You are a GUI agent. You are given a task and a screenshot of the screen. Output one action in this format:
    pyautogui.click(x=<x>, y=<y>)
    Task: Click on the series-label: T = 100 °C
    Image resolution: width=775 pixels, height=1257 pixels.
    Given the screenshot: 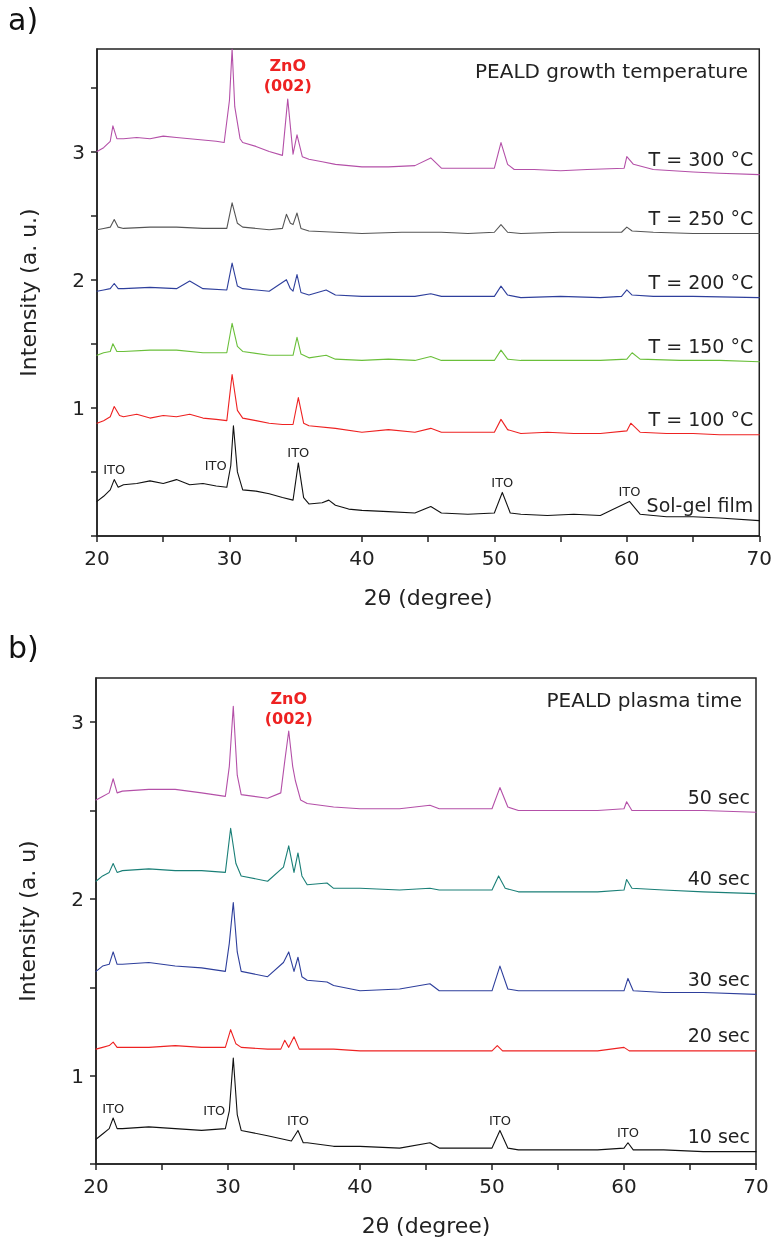 What is the action you would take?
    pyautogui.click(x=700, y=419)
    